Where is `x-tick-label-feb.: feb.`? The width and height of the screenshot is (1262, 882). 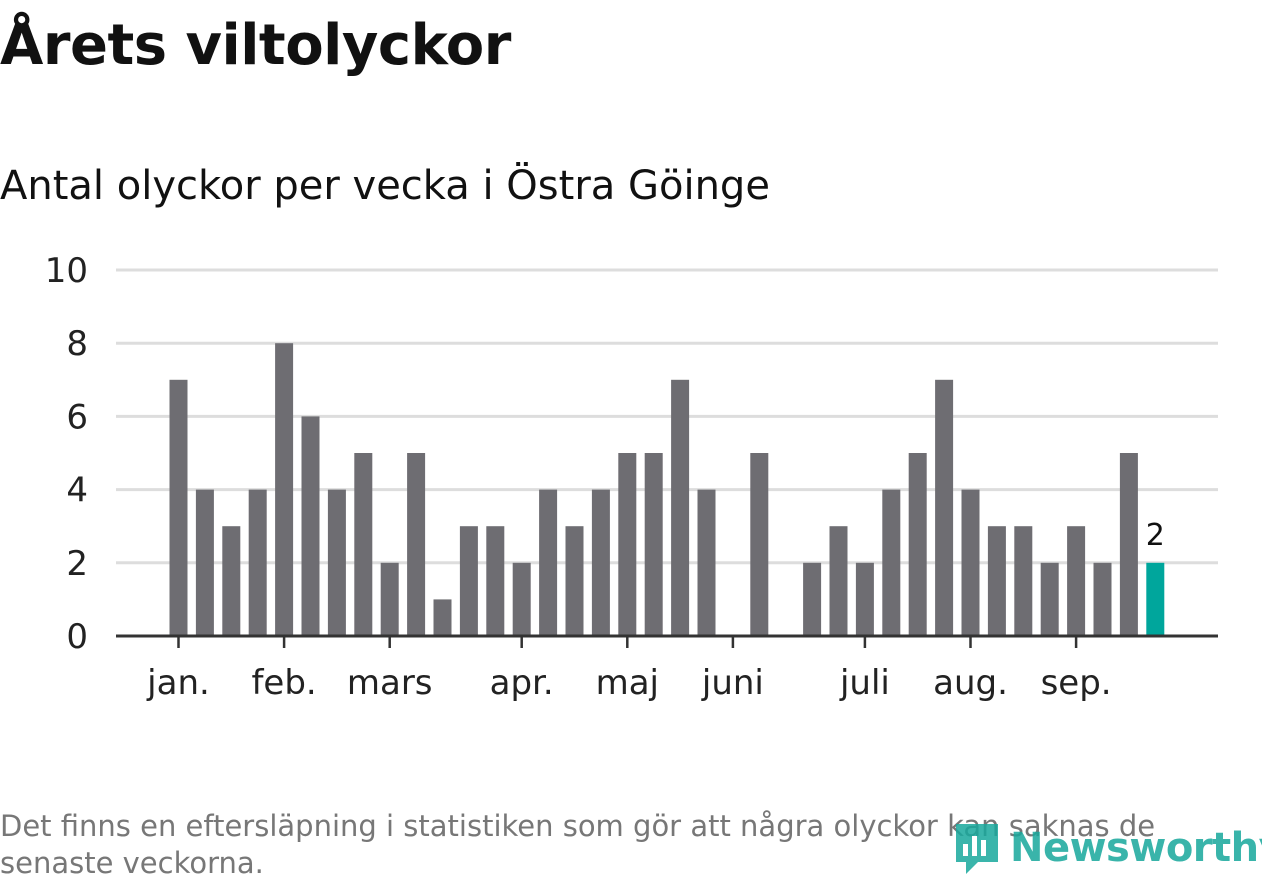 x-tick-label-feb.: feb. is located at coordinates (283, 683).